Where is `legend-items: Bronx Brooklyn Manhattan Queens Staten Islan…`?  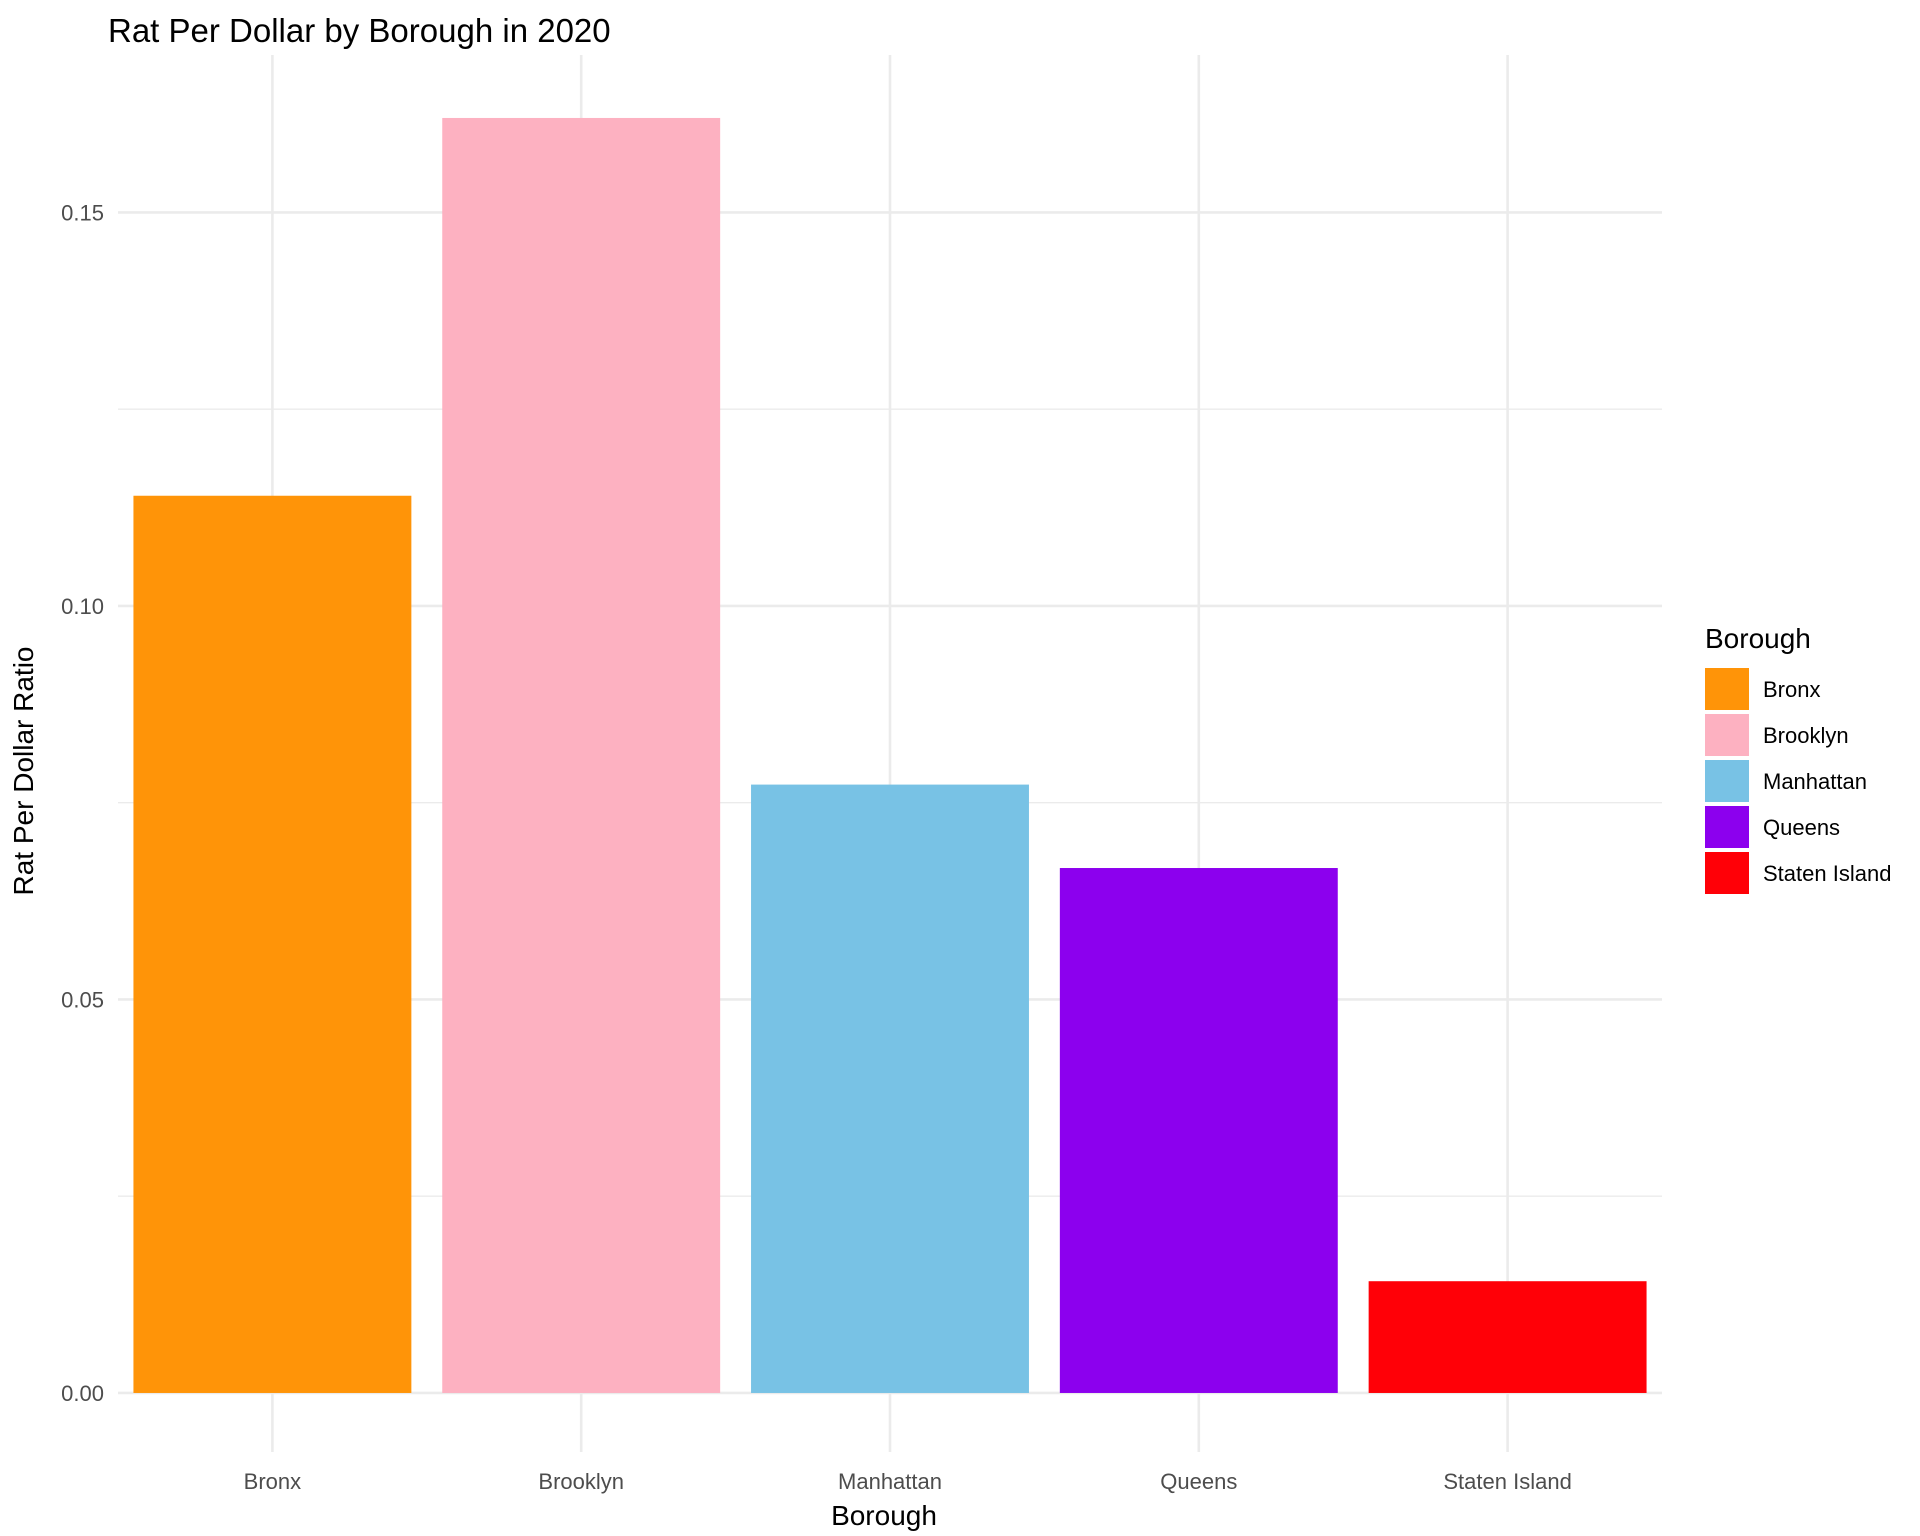 legend-items: Bronx Brooklyn Manhattan Queens Staten Islan… is located at coordinates (1798, 781).